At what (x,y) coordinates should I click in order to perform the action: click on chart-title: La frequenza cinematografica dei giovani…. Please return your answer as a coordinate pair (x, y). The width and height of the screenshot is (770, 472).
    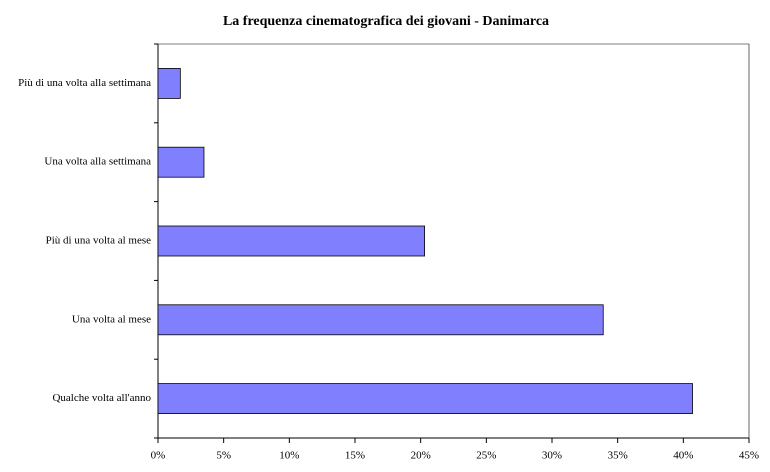
    Looking at the image, I should click on (386, 21).